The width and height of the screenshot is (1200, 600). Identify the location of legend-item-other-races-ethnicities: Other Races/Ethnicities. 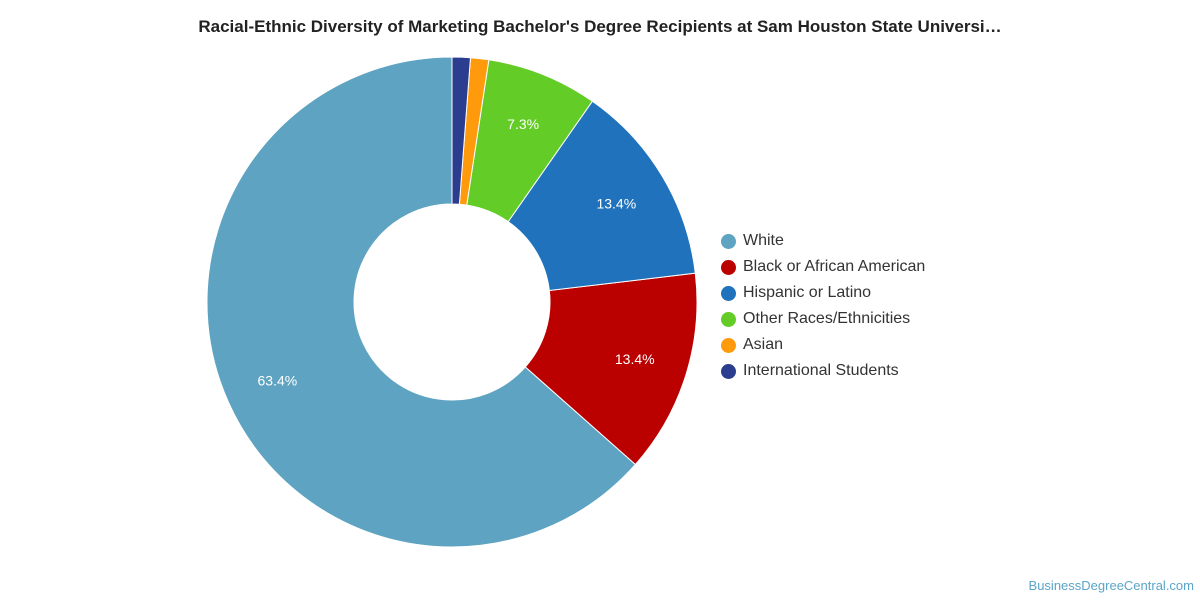
(823, 319).